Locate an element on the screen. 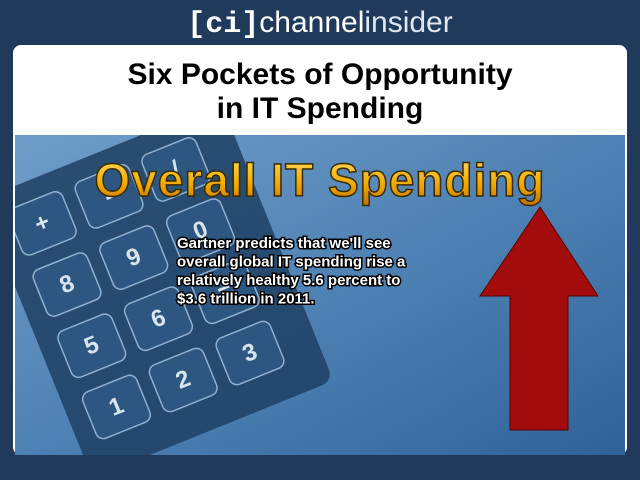 The image size is (640, 480). title-line: in IT Spending is located at coordinates (320, 108).